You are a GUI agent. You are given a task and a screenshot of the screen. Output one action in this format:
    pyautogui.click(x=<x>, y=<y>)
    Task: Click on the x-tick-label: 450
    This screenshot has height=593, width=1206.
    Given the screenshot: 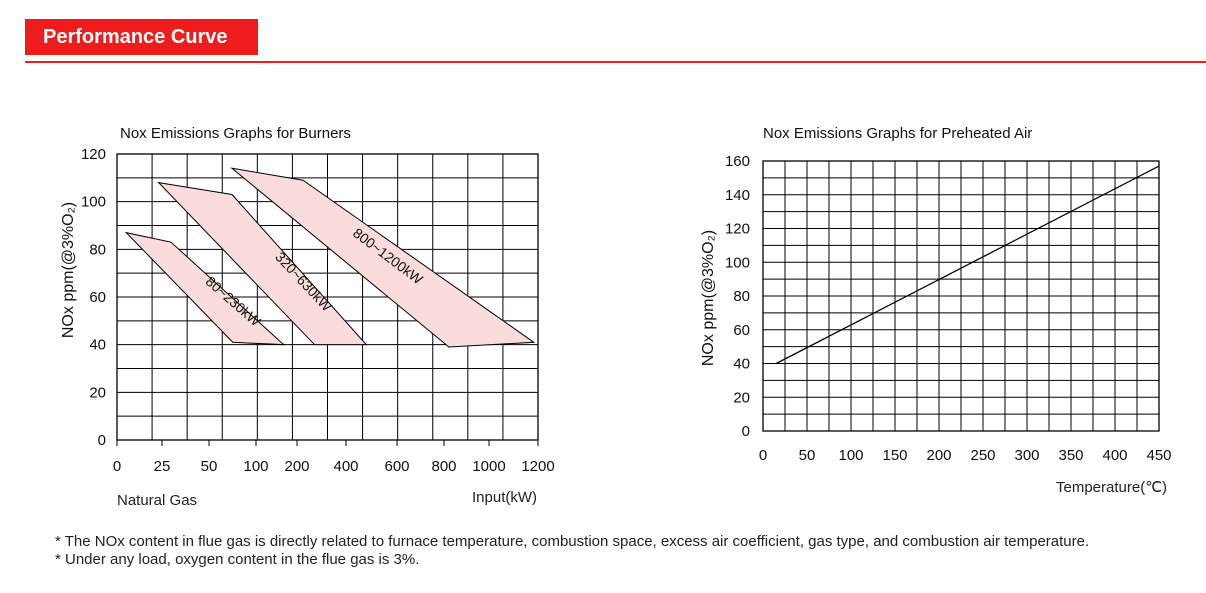 What is the action you would take?
    pyautogui.click(x=1158, y=455)
    